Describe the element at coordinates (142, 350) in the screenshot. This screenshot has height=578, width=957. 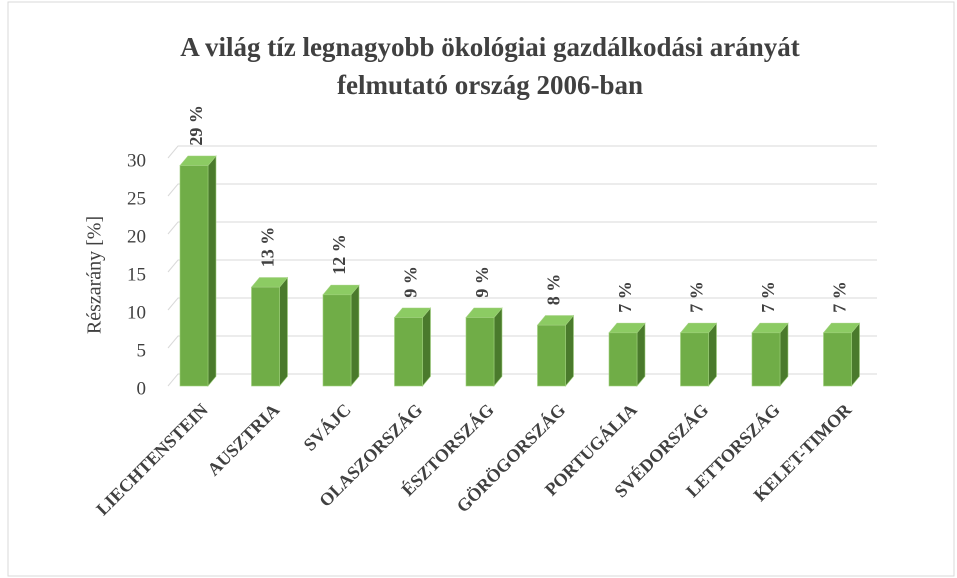
I see `y-tick-label: 5` at that location.